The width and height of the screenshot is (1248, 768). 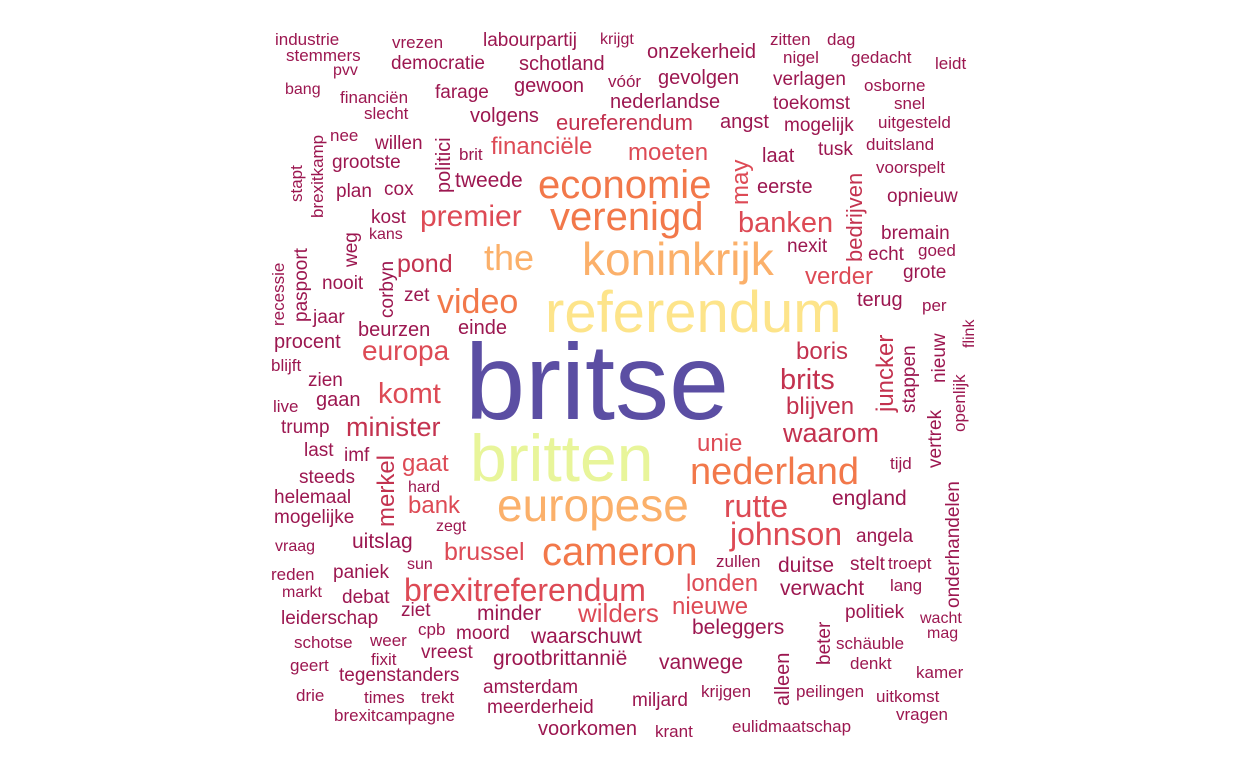 I want to click on word: nieuwe, so click(x=710, y=606).